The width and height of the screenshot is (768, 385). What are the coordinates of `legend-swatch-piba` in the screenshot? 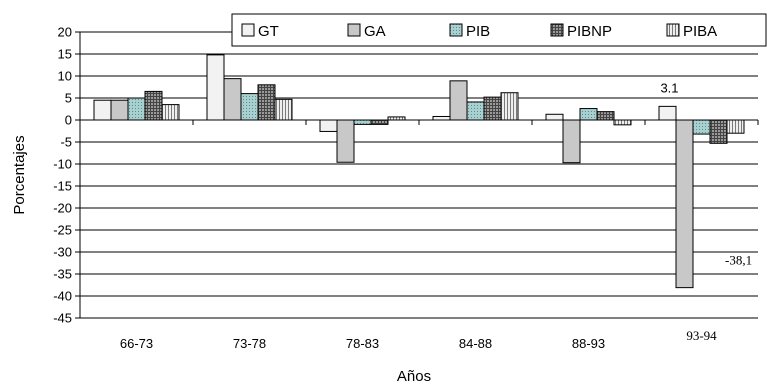 It's located at (673, 30).